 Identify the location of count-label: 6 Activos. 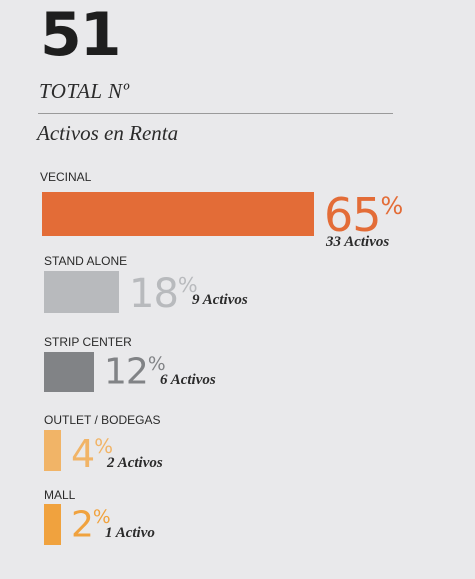
(188, 380).